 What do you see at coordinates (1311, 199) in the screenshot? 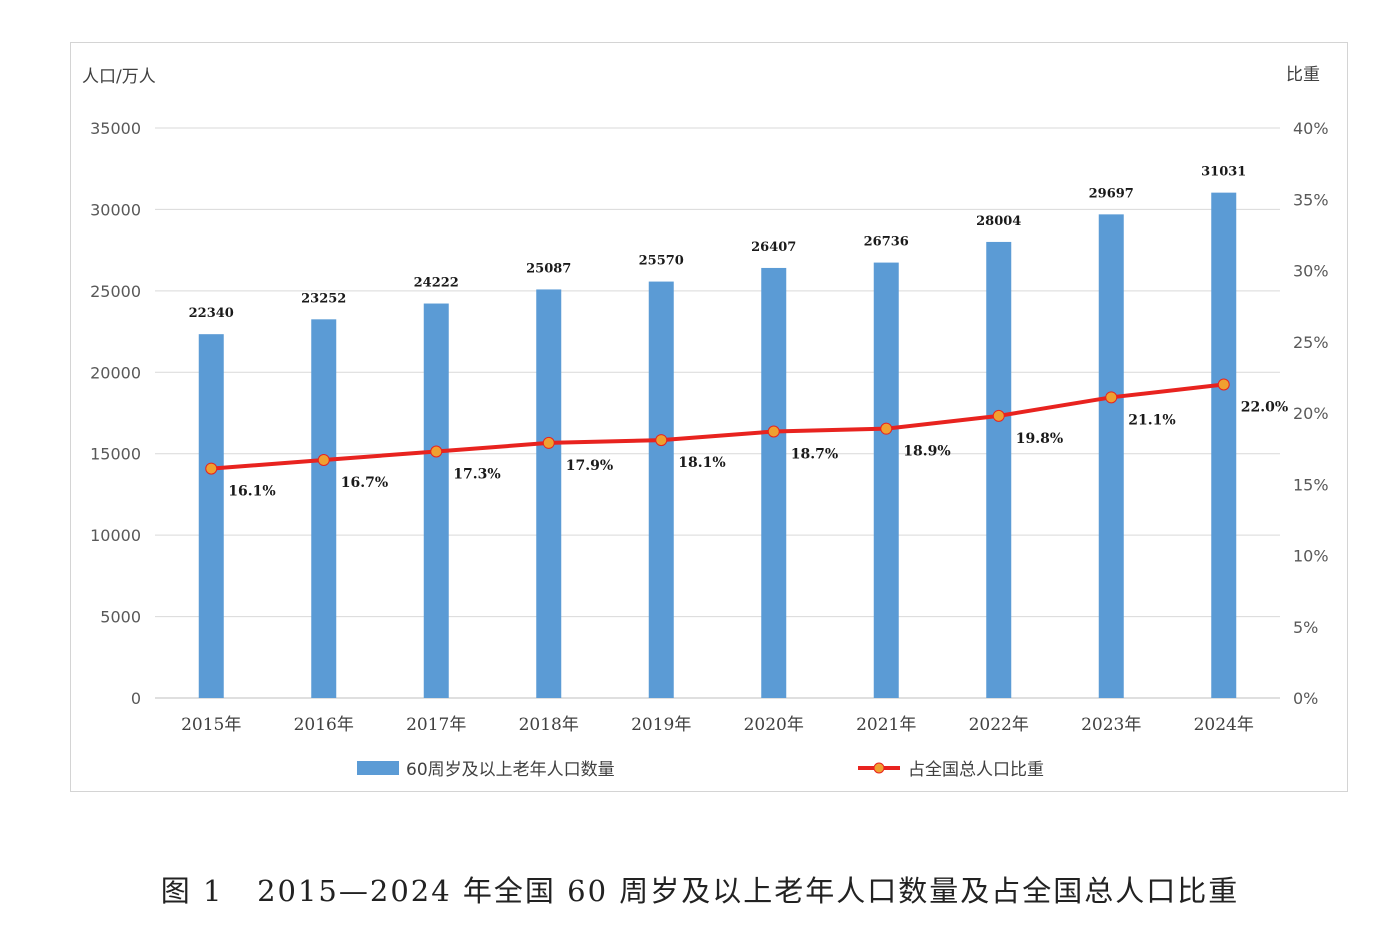
I see `y-tick-label-right: 35%` at bounding box center [1311, 199].